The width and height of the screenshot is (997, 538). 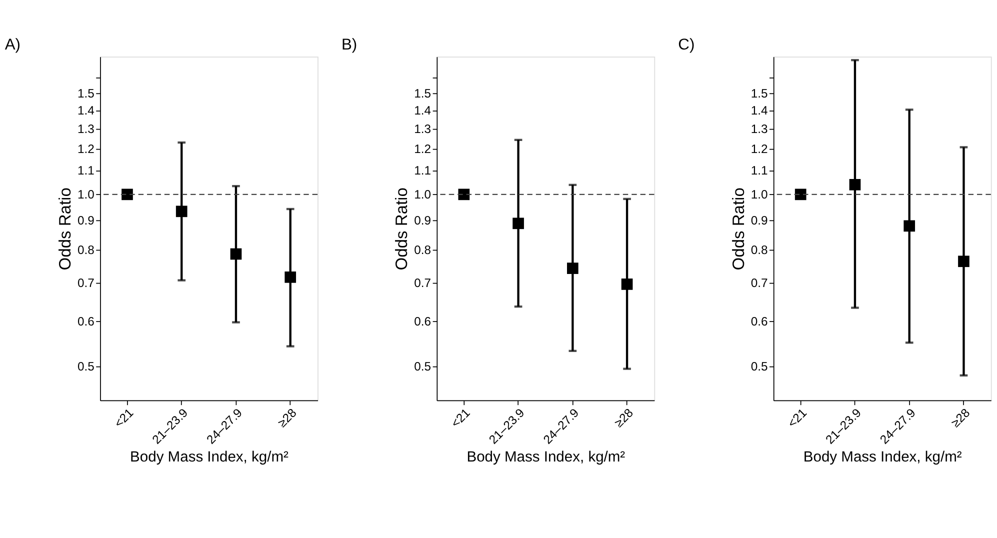 What do you see at coordinates (350, 45) in the screenshot?
I see `chart-title: B)` at bounding box center [350, 45].